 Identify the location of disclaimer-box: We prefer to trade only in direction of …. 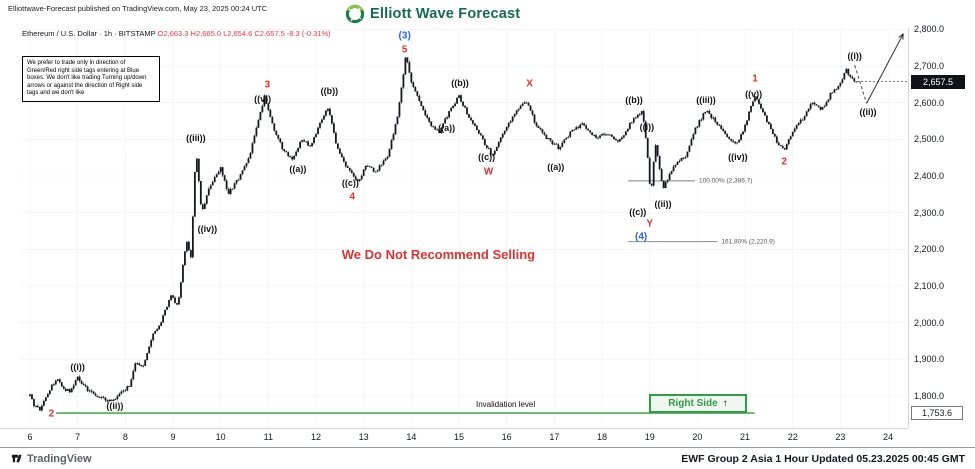
(91, 79).